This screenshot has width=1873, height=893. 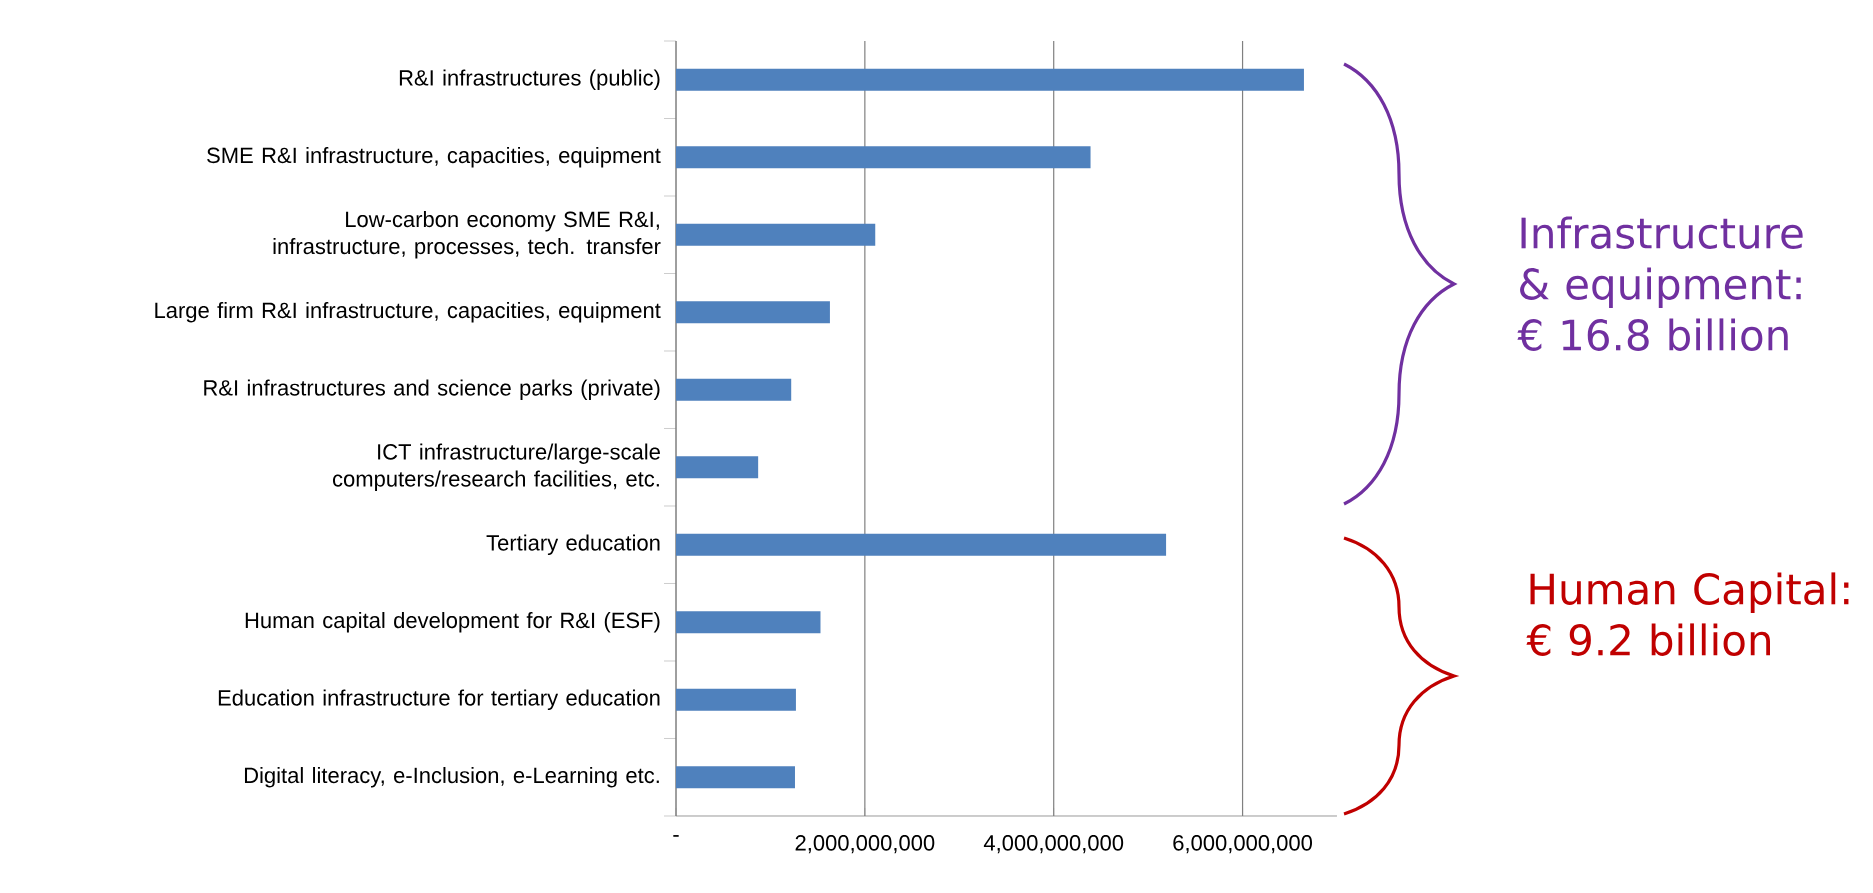 What do you see at coordinates (434, 157) in the screenshot?
I see `y-tick-label: SME R&I infrastructure, capacities, equipment` at bounding box center [434, 157].